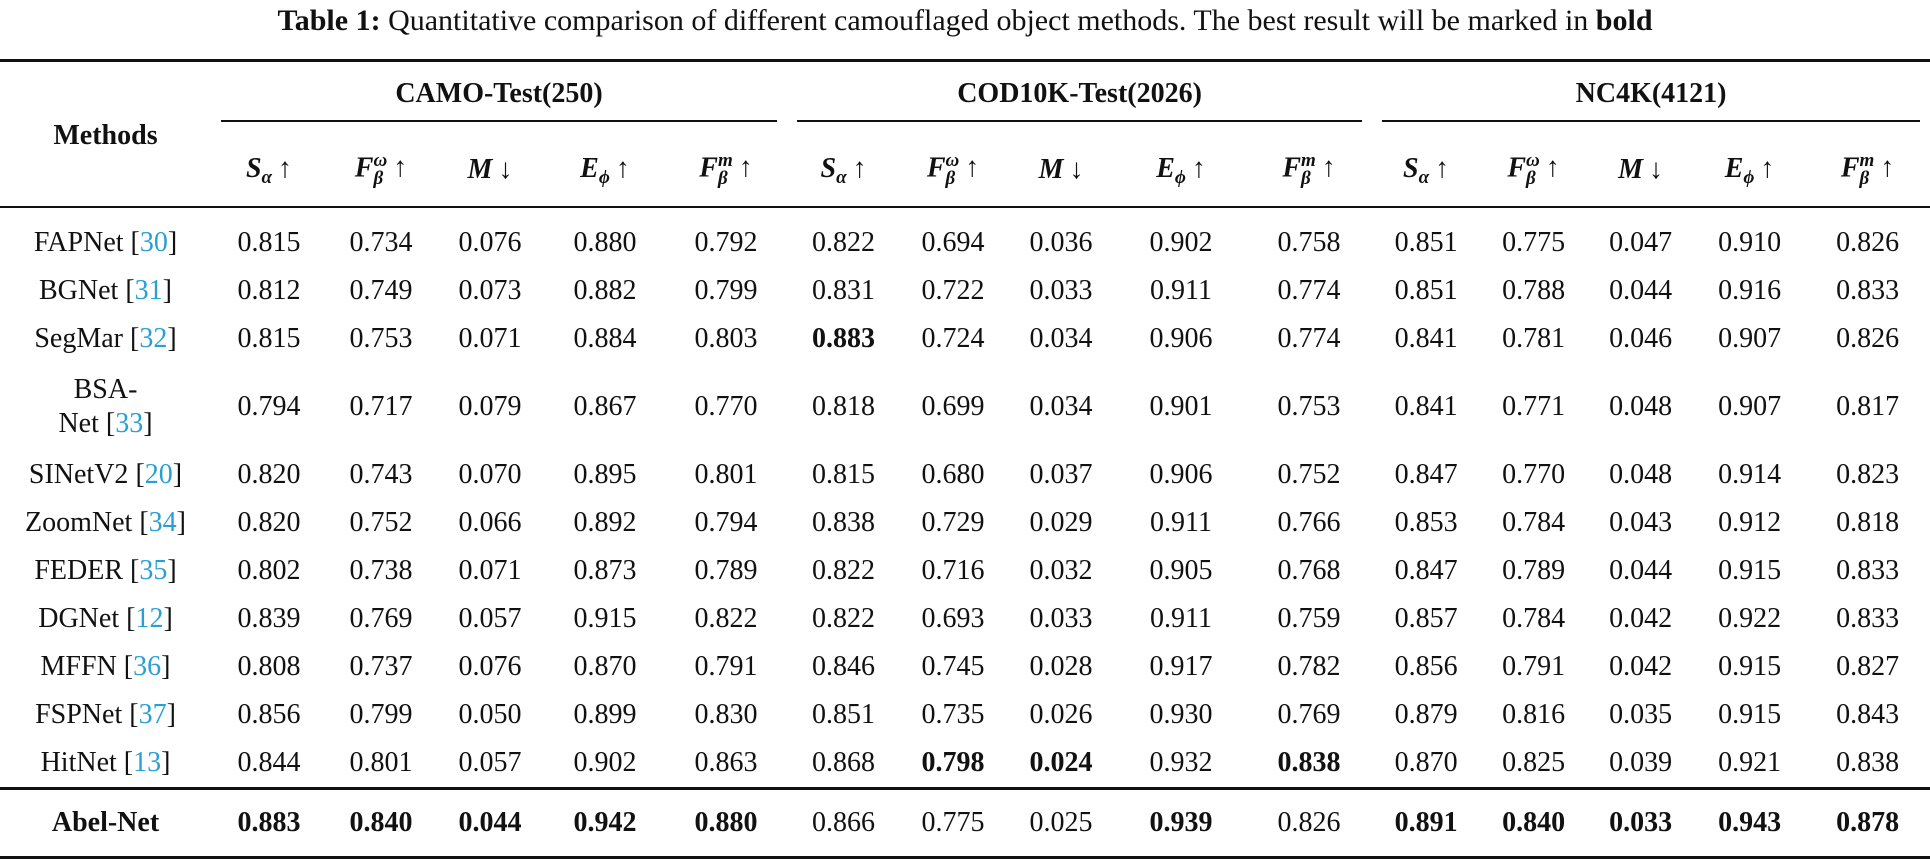  Describe the element at coordinates (1641, 823) in the screenshot. I see `metric-value: 0.033` at that location.